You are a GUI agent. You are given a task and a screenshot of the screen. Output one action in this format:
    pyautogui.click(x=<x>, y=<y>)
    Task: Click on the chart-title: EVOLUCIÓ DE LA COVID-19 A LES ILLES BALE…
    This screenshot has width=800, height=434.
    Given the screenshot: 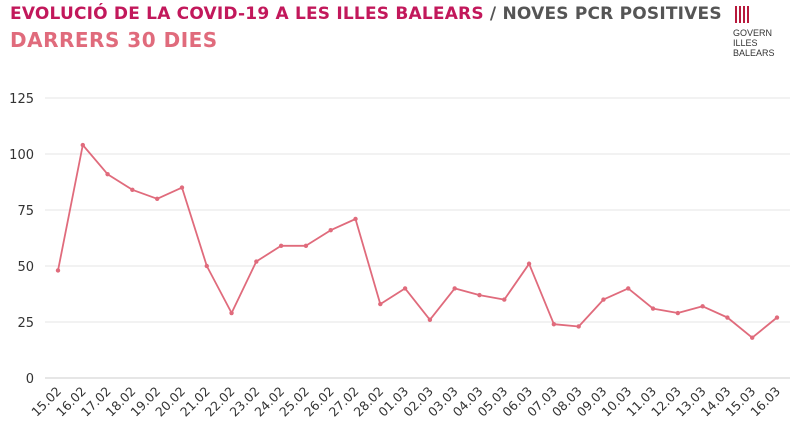 What is the action you would take?
    pyautogui.click(x=366, y=14)
    